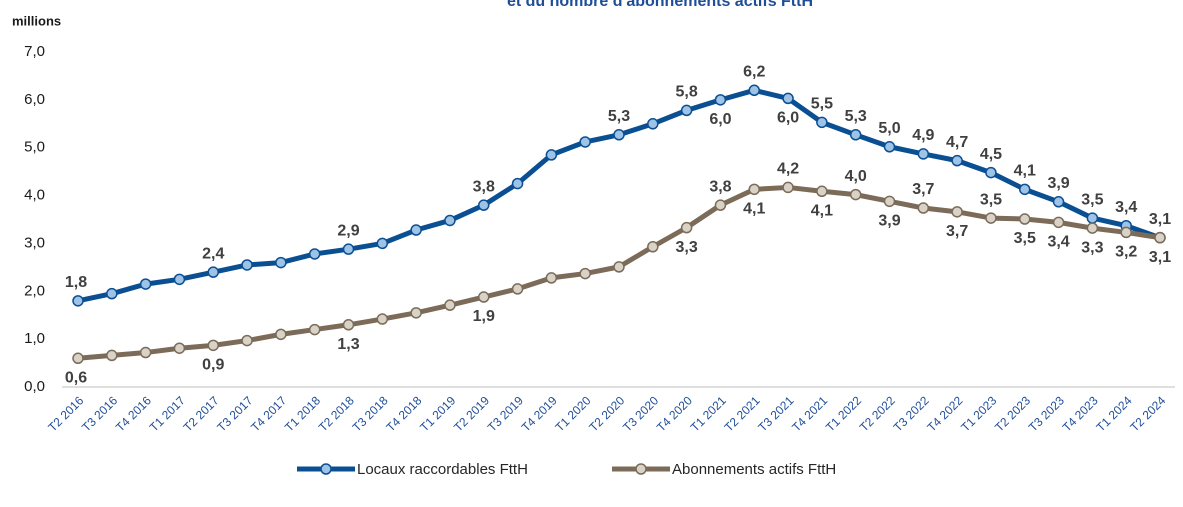 Image resolution: width=1183 pixels, height=507 pixels. I want to click on x-tick-label: T3 2019, so click(505, 413).